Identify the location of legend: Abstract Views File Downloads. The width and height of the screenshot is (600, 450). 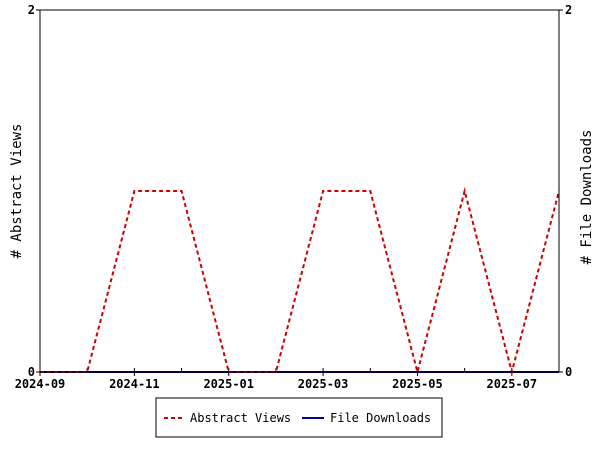
(299, 417).